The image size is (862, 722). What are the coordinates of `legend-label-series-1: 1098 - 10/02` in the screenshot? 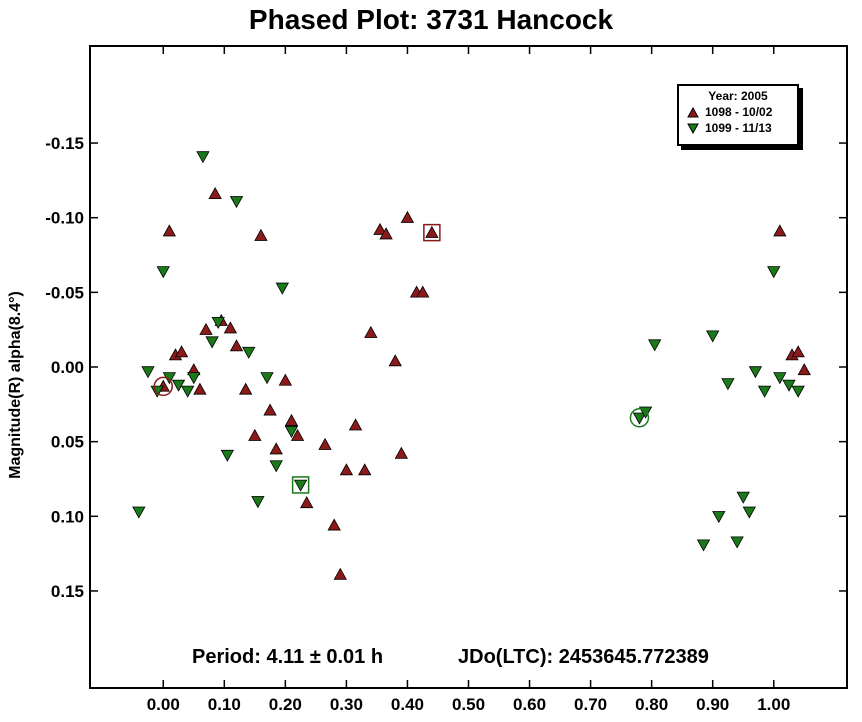 It's located at (739, 112).